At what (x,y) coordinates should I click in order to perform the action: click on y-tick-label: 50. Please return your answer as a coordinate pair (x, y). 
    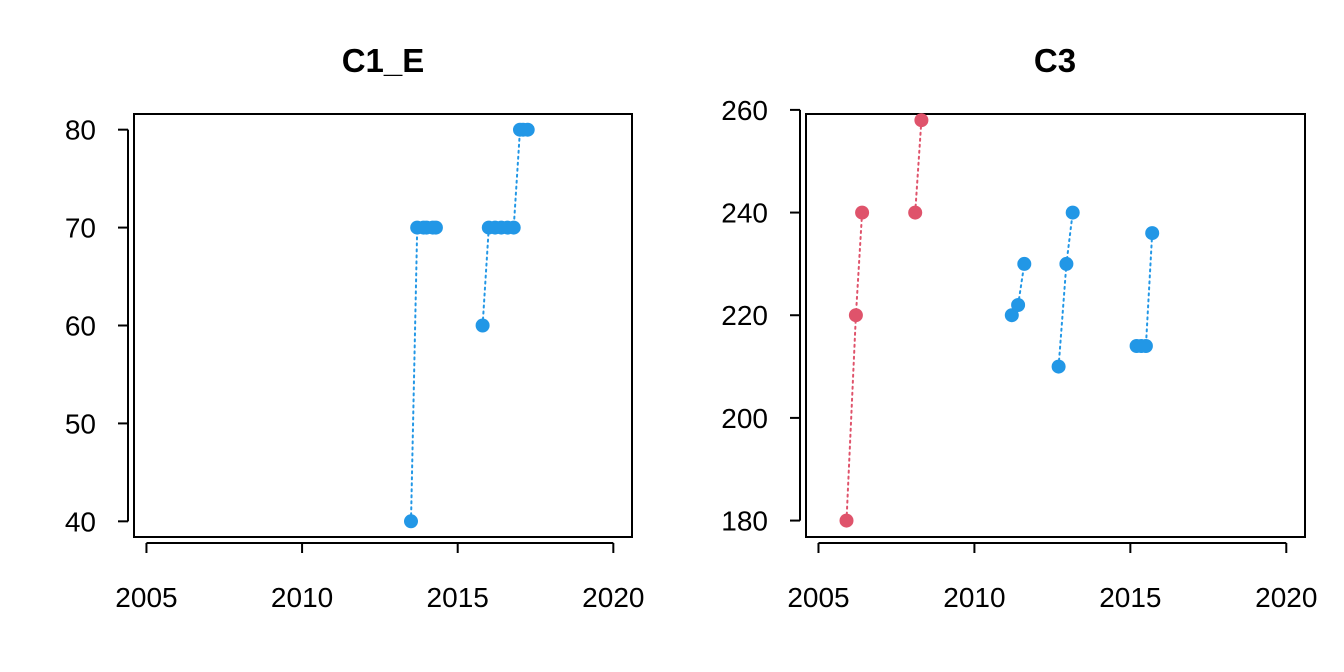
    Looking at the image, I should click on (80, 423).